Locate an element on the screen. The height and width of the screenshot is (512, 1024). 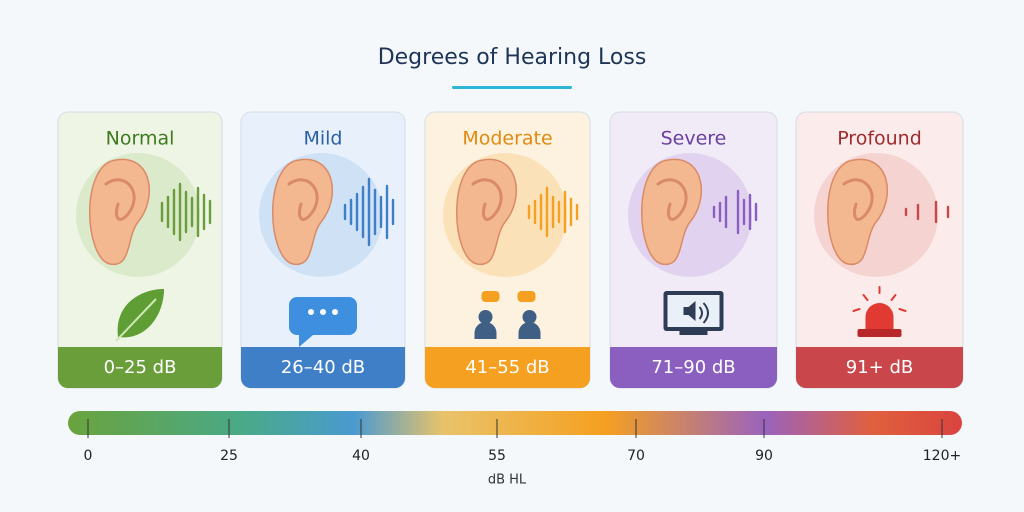
axis-label: dB HL is located at coordinates (507, 480).